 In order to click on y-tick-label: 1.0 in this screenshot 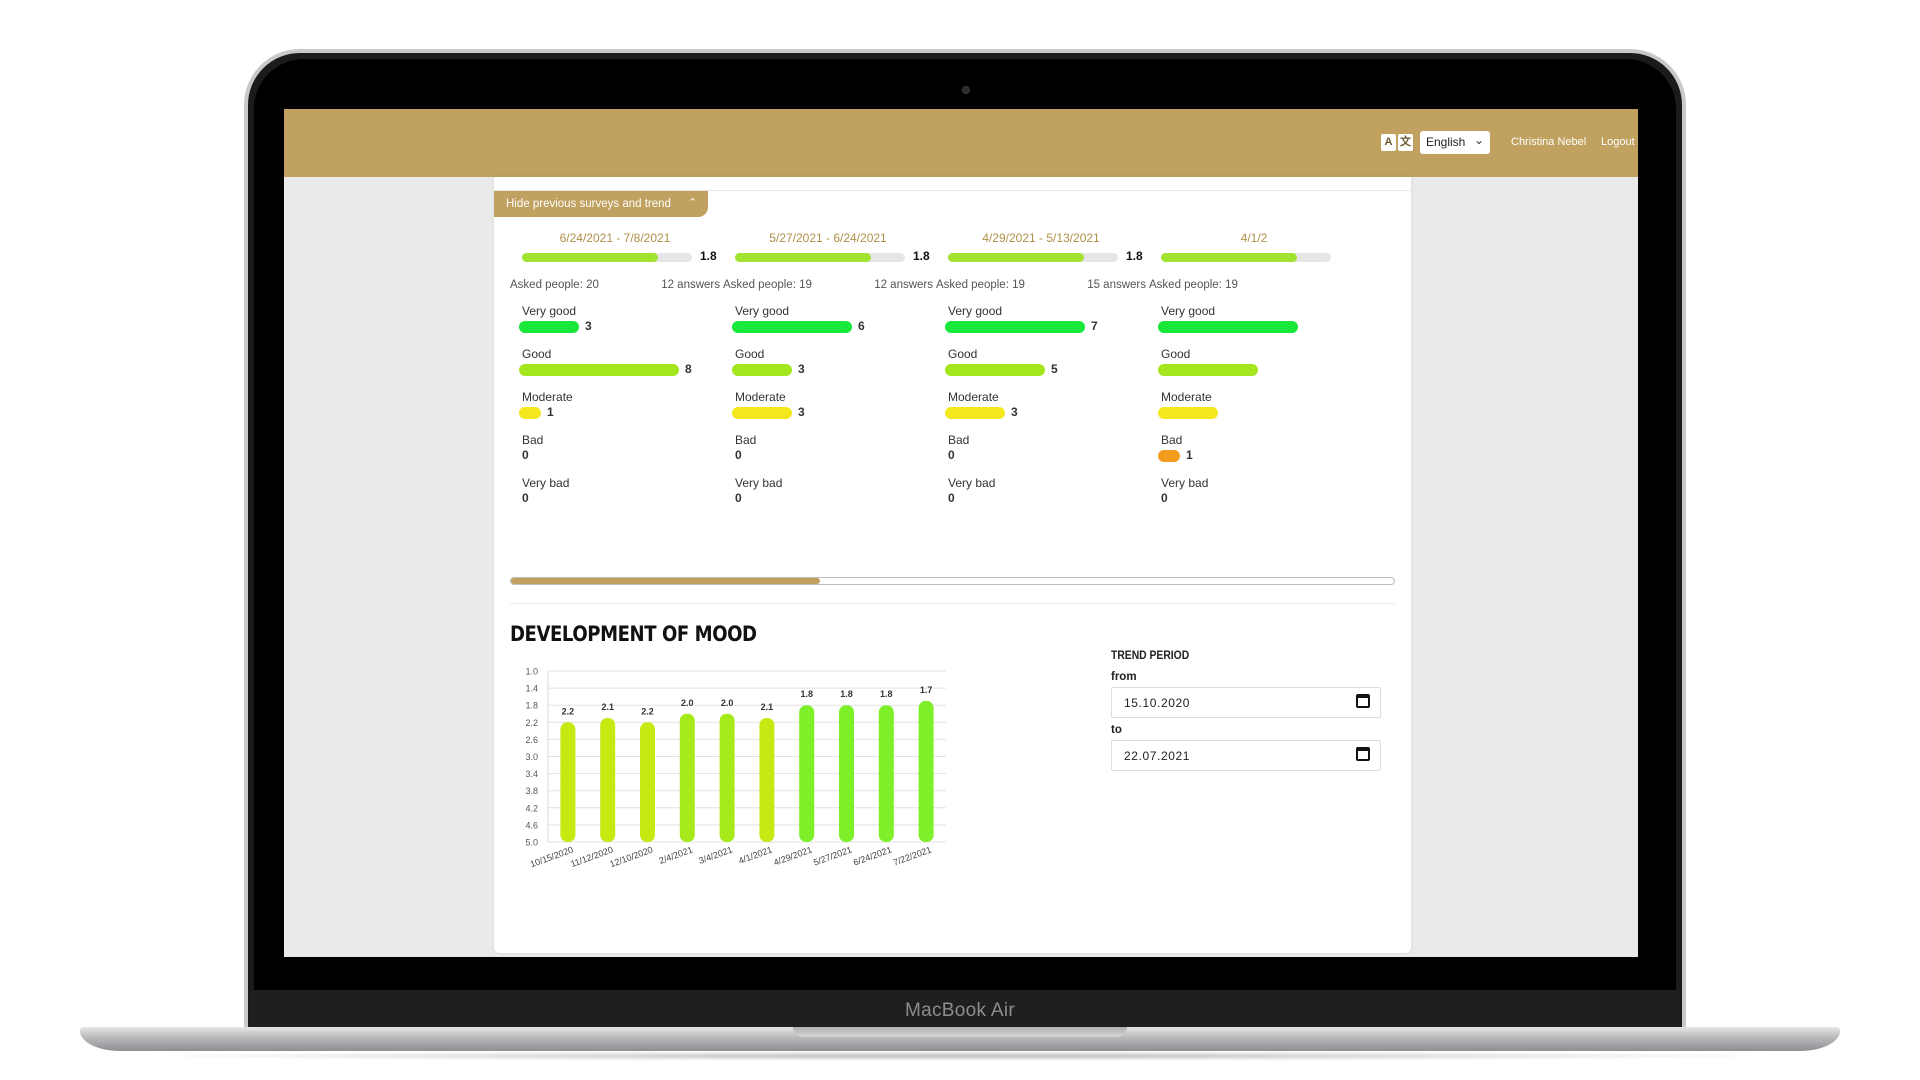, I will do `click(531, 672)`.